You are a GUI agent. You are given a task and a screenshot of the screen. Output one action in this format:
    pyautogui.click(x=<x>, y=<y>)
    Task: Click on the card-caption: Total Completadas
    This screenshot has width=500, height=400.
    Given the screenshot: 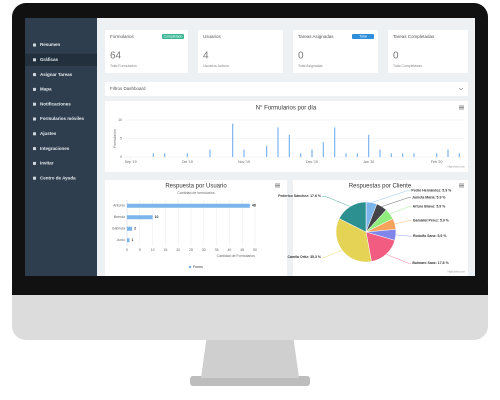 What is the action you would take?
    pyautogui.click(x=407, y=66)
    